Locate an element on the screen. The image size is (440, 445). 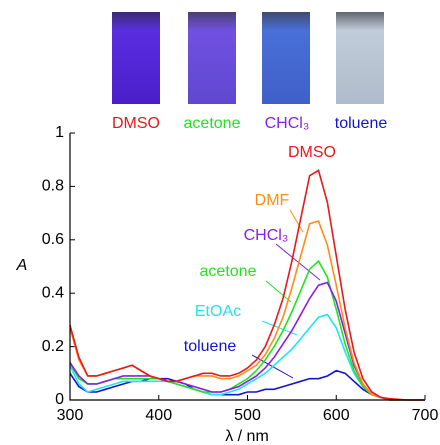
curve-label: DMF is located at coordinates (272, 200).